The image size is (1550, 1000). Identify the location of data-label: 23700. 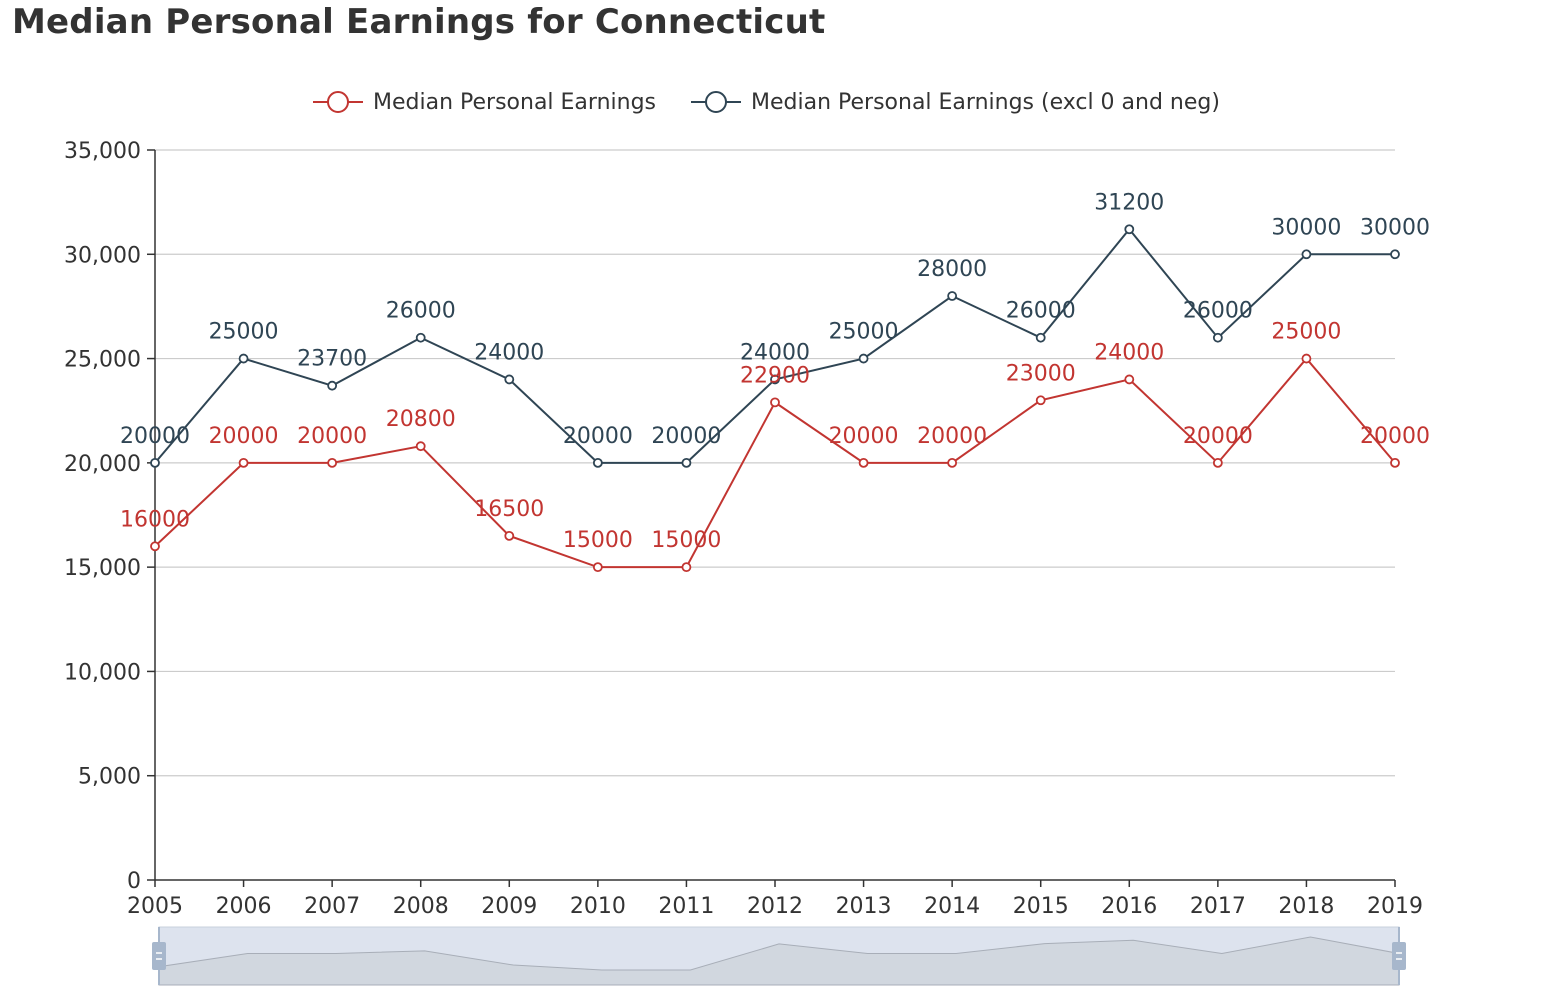
(332, 359).